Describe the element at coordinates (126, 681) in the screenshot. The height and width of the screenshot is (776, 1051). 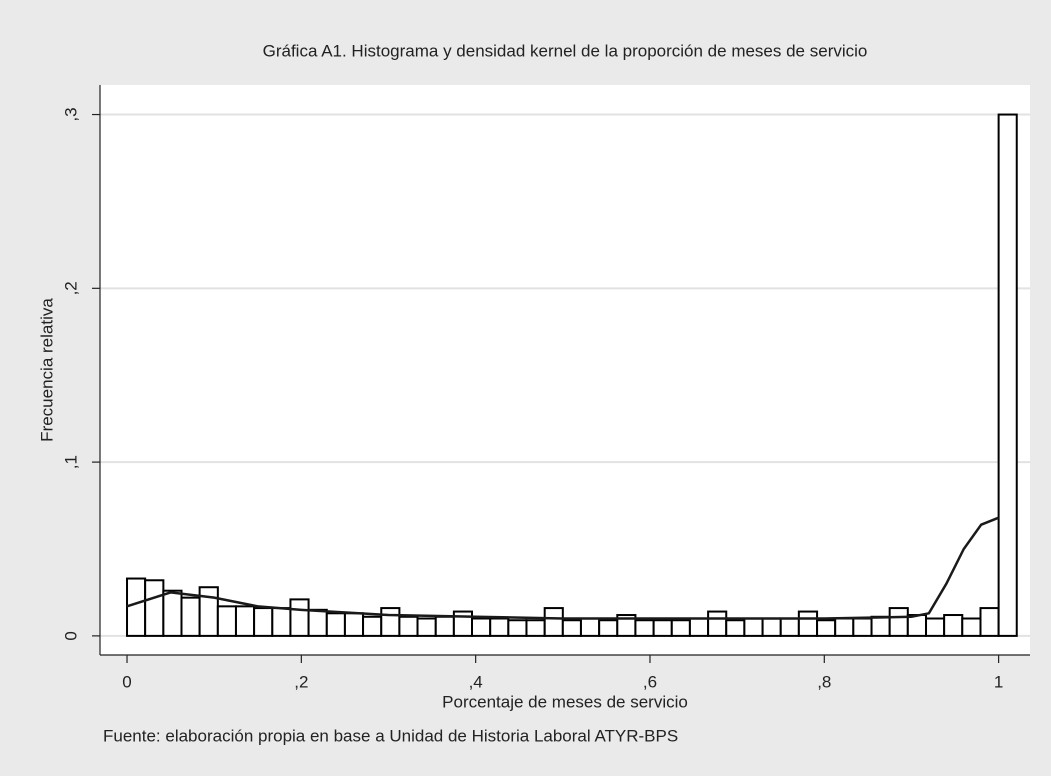
I see `x-tick-label: 0` at that location.